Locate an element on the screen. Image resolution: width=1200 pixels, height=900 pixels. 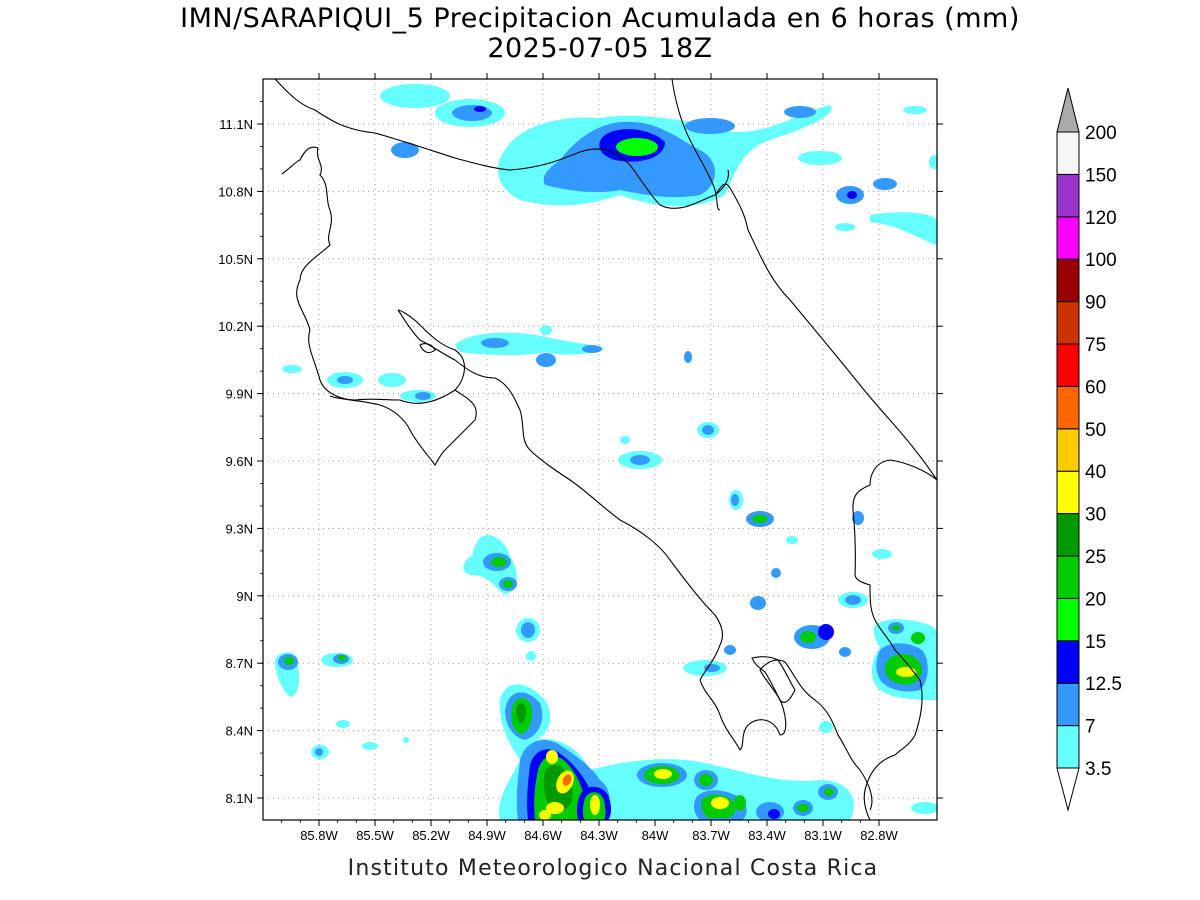
nicoya-small-island is located at coordinates (427, 348).